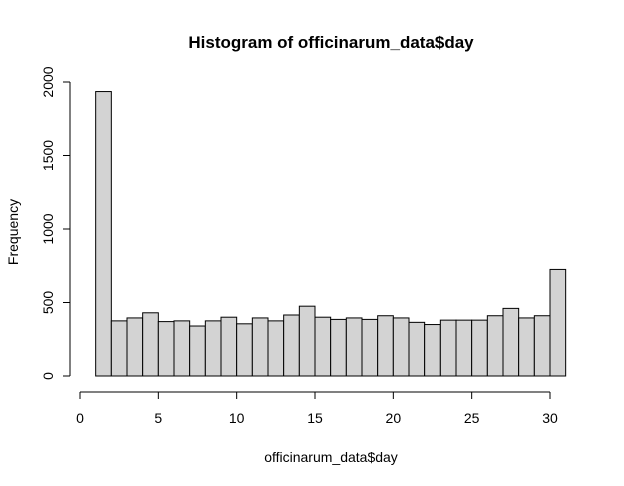 This screenshot has width=624, height=486. Describe the element at coordinates (13, 232) in the screenshot. I see `y-axis-label: Frequency` at that location.